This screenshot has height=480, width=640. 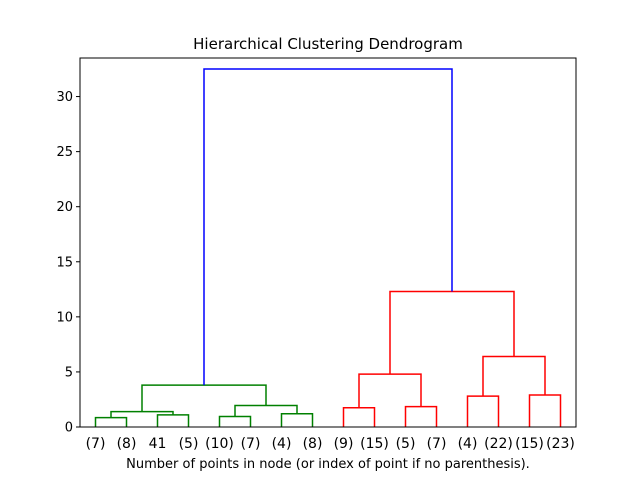 What do you see at coordinates (64, 152) in the screenshot?
I see `y-tick-label: 25` at bounding box center [64, 152].